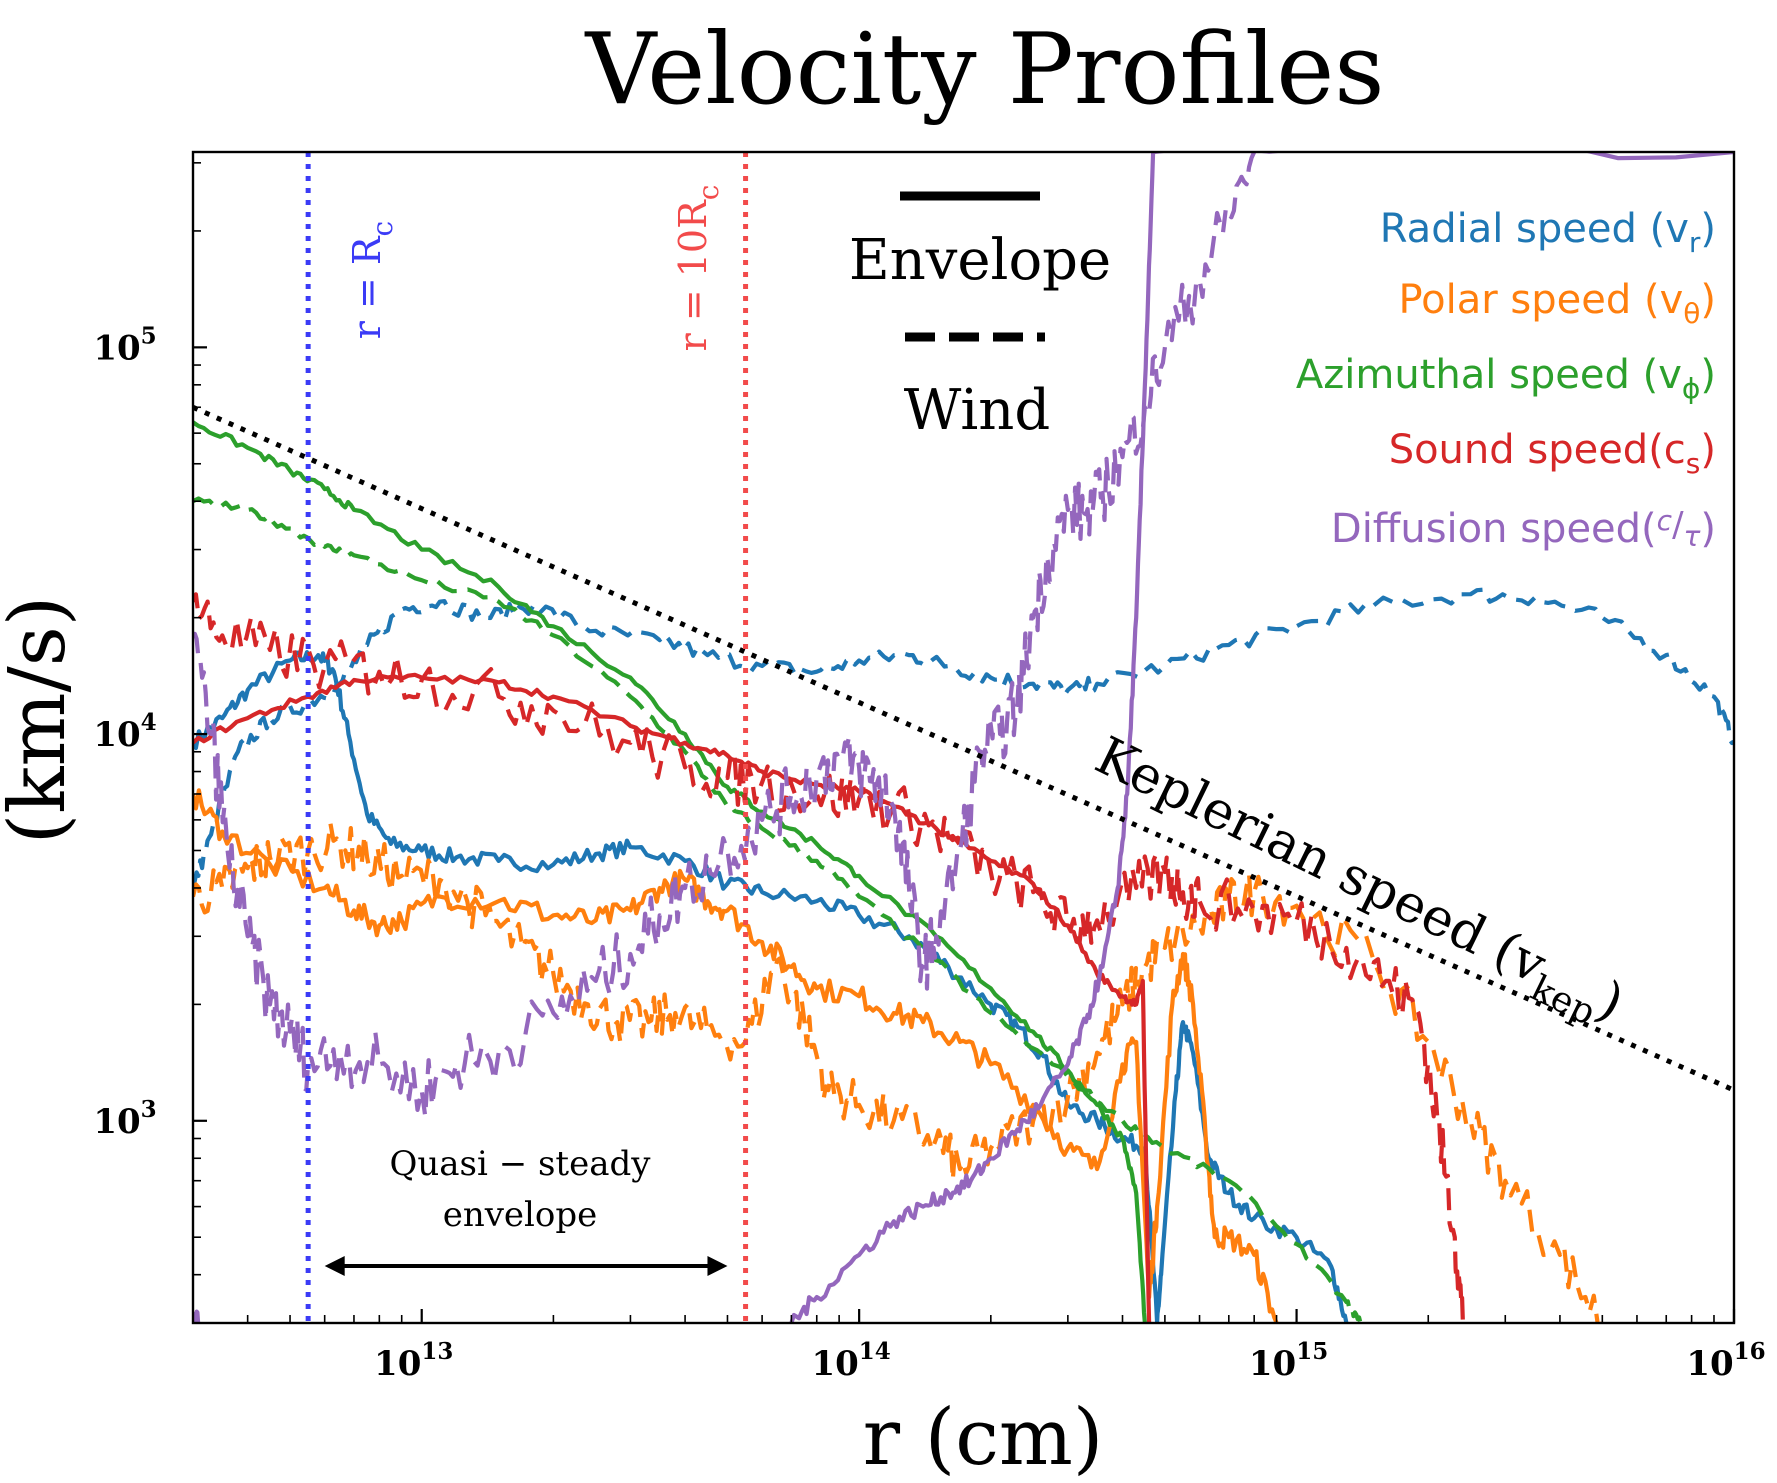  Describe the element at coordinates (521, 1164) in the screenshot. I see `annotation-line1: Quasi − steady` at that location.